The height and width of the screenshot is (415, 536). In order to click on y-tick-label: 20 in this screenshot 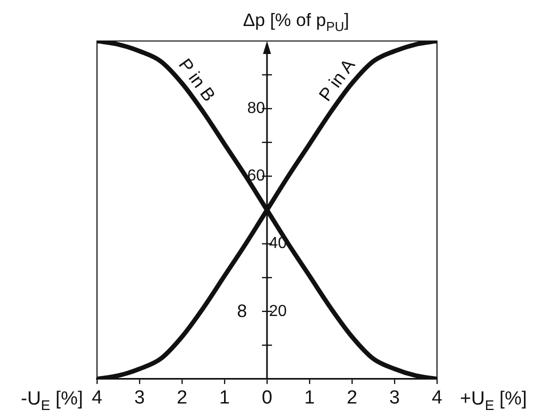, I will do `click(278, 311)`.